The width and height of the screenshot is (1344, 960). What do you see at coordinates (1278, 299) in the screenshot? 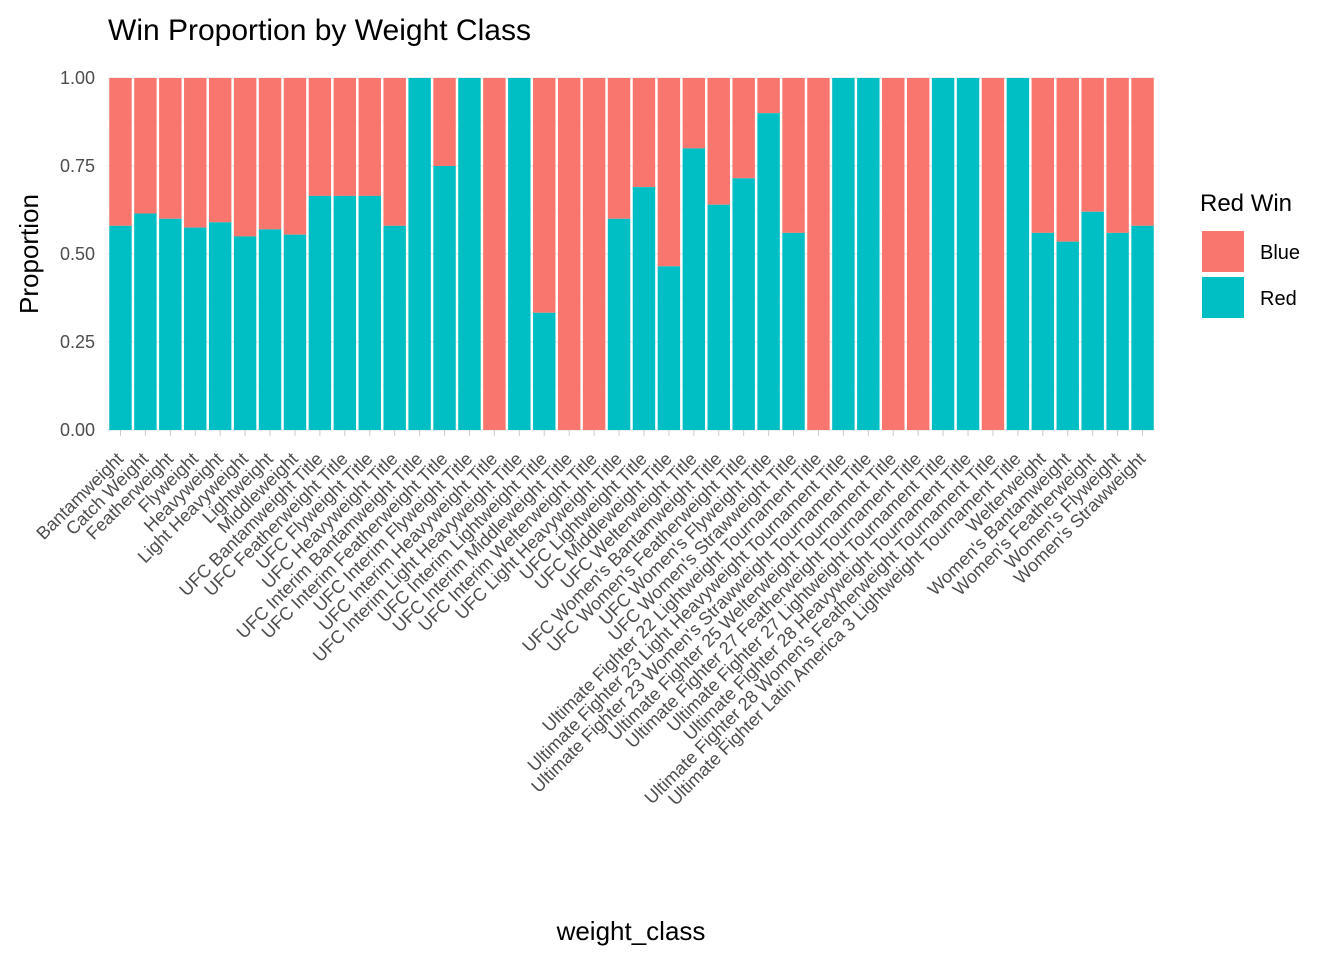
I see `legend-label-red: Red` at bounding box center [1278, 299].